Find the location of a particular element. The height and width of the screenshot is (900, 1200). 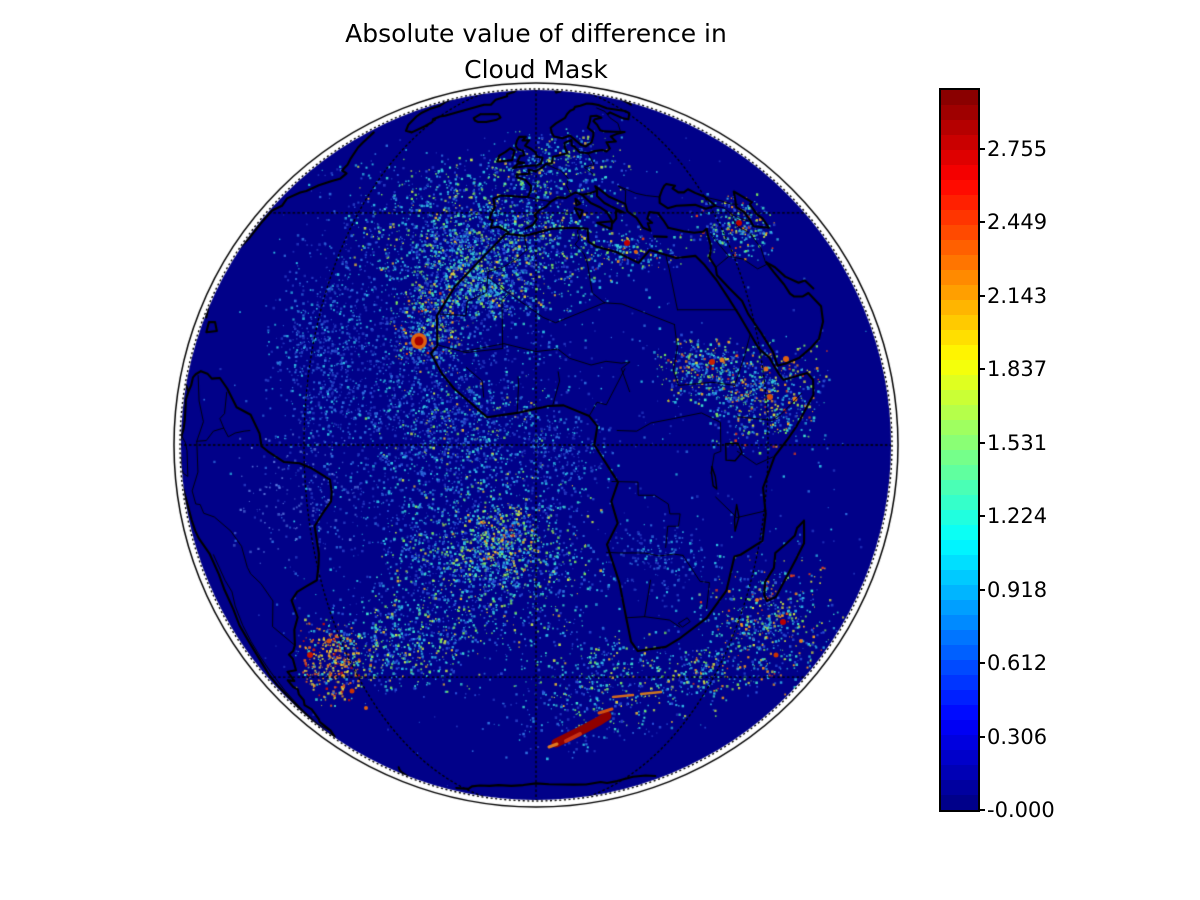

plot-title-line2: Cloud Mask is located at coordinates (536, 69).